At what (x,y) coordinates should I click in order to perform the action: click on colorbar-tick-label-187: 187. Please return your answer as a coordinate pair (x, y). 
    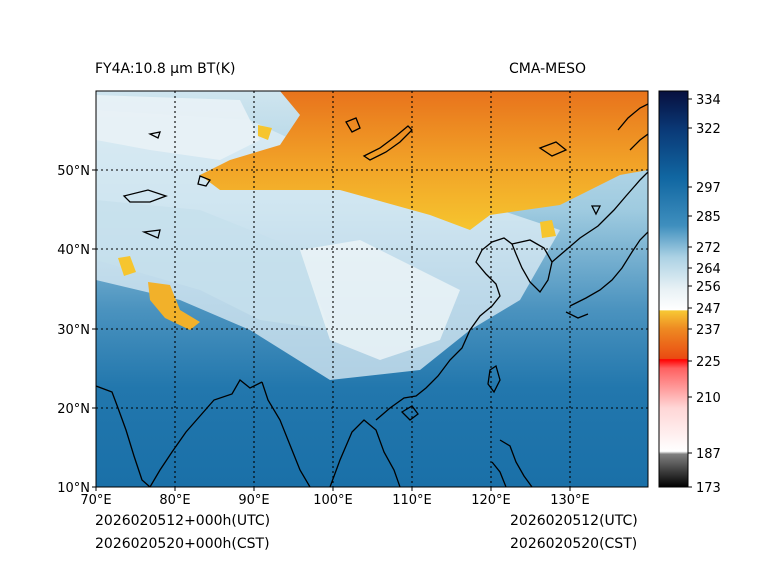
    Looking at the image, I should click on (708, 454).